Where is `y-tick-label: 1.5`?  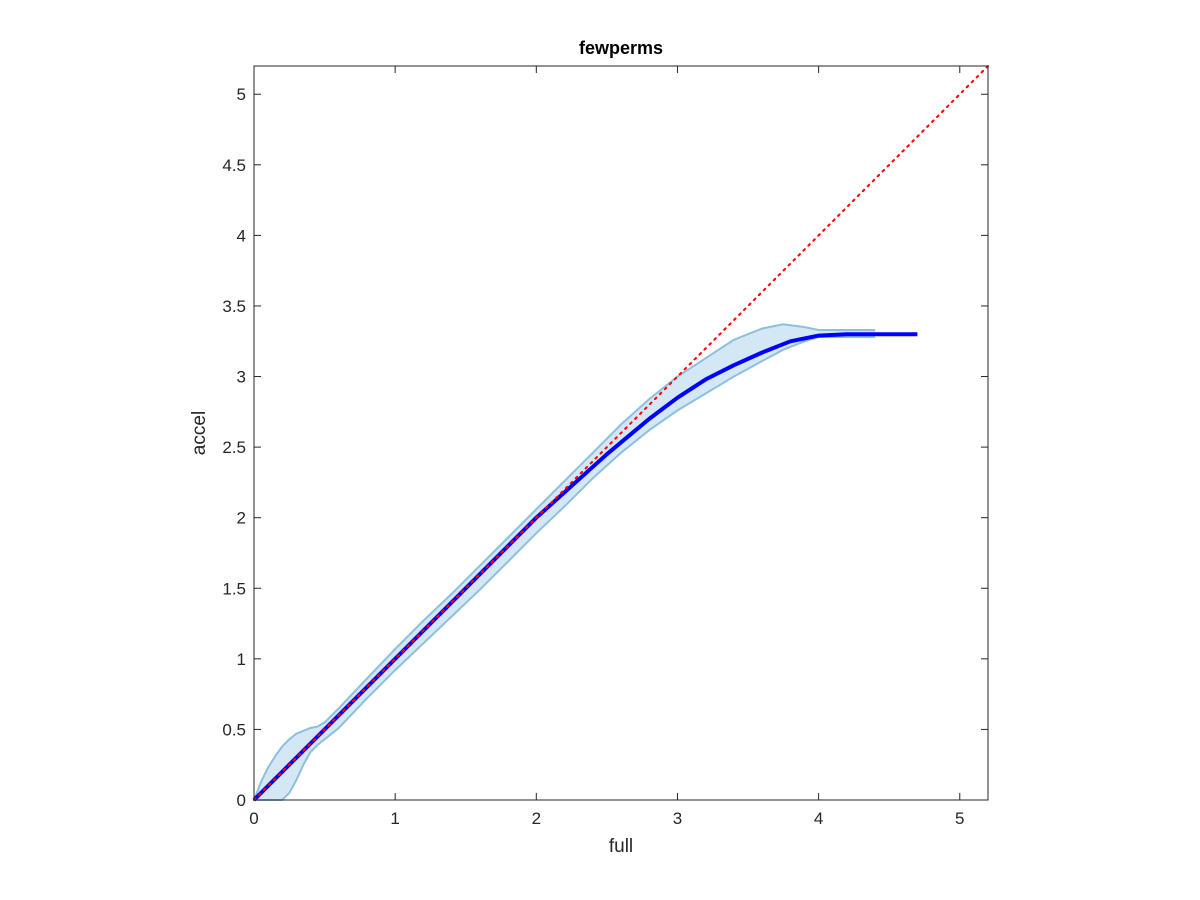
y-tick-label: 1.5 is located at coordinates (234, 588).